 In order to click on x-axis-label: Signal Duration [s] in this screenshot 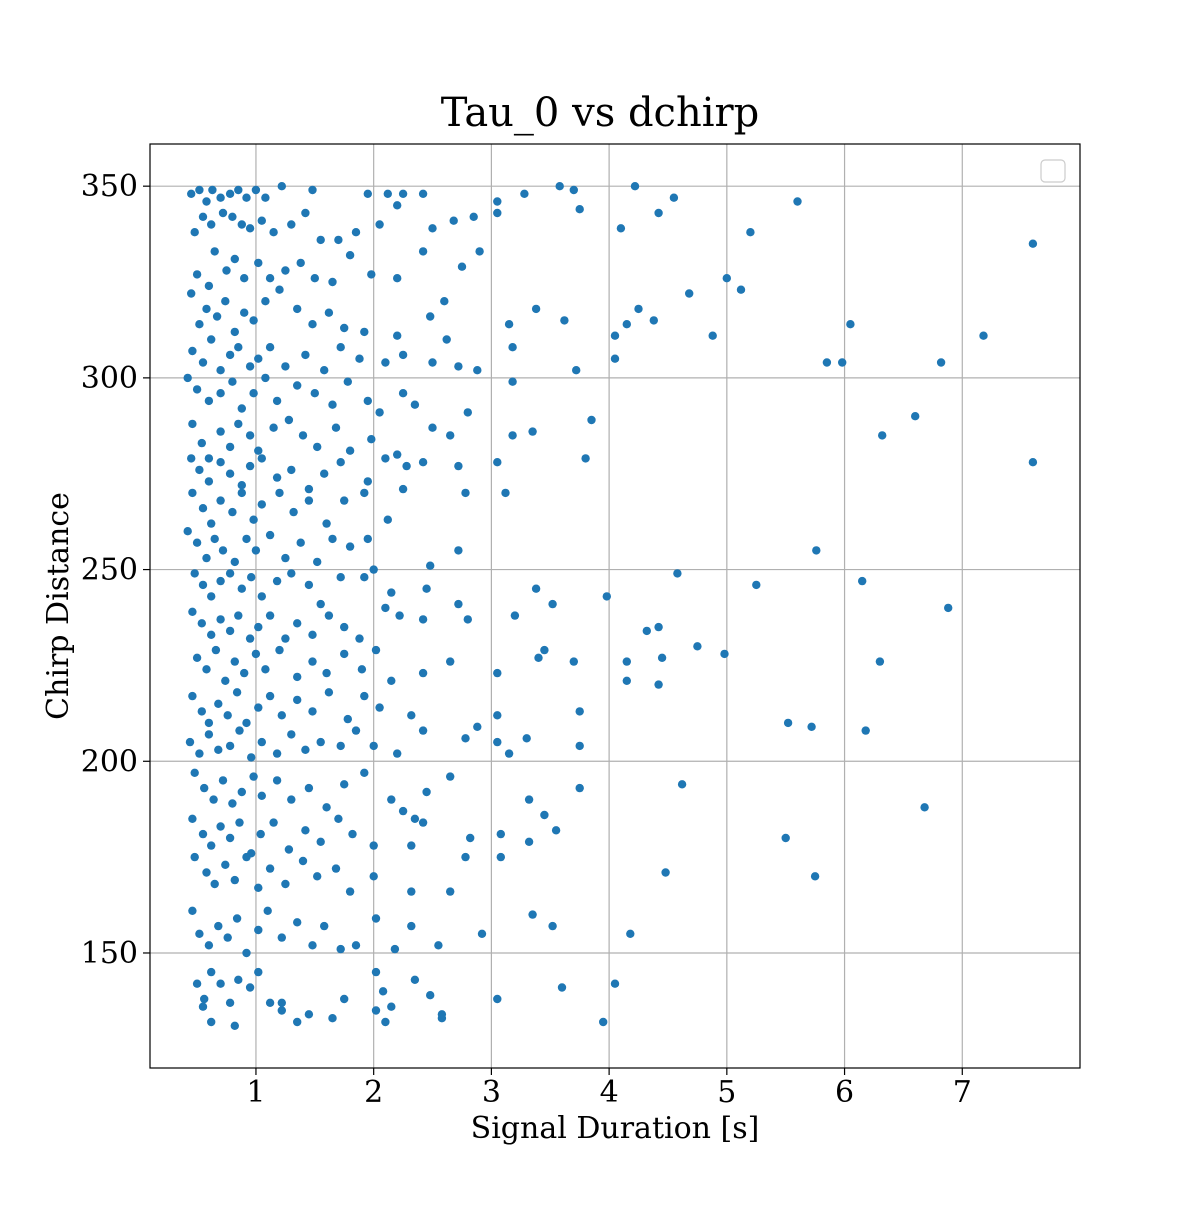, I will do `click(615, 1128)`.